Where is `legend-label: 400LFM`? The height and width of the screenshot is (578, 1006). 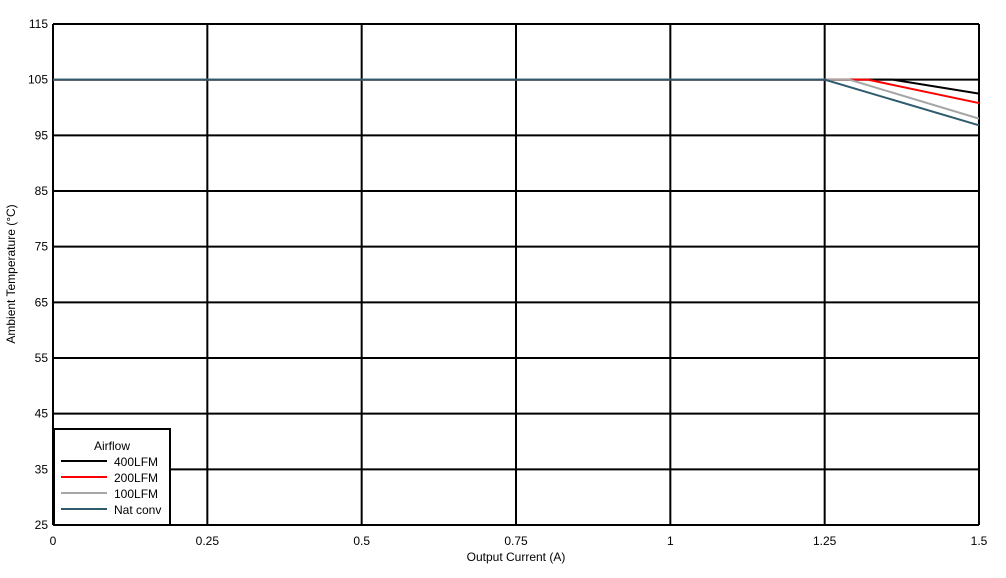 legend-label: 400LFM is located at coordinates (136, 462).